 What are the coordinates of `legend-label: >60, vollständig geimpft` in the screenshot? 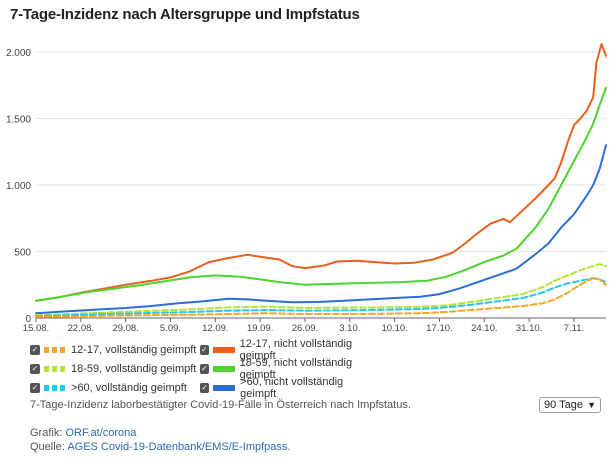 It's located at (129, 388).